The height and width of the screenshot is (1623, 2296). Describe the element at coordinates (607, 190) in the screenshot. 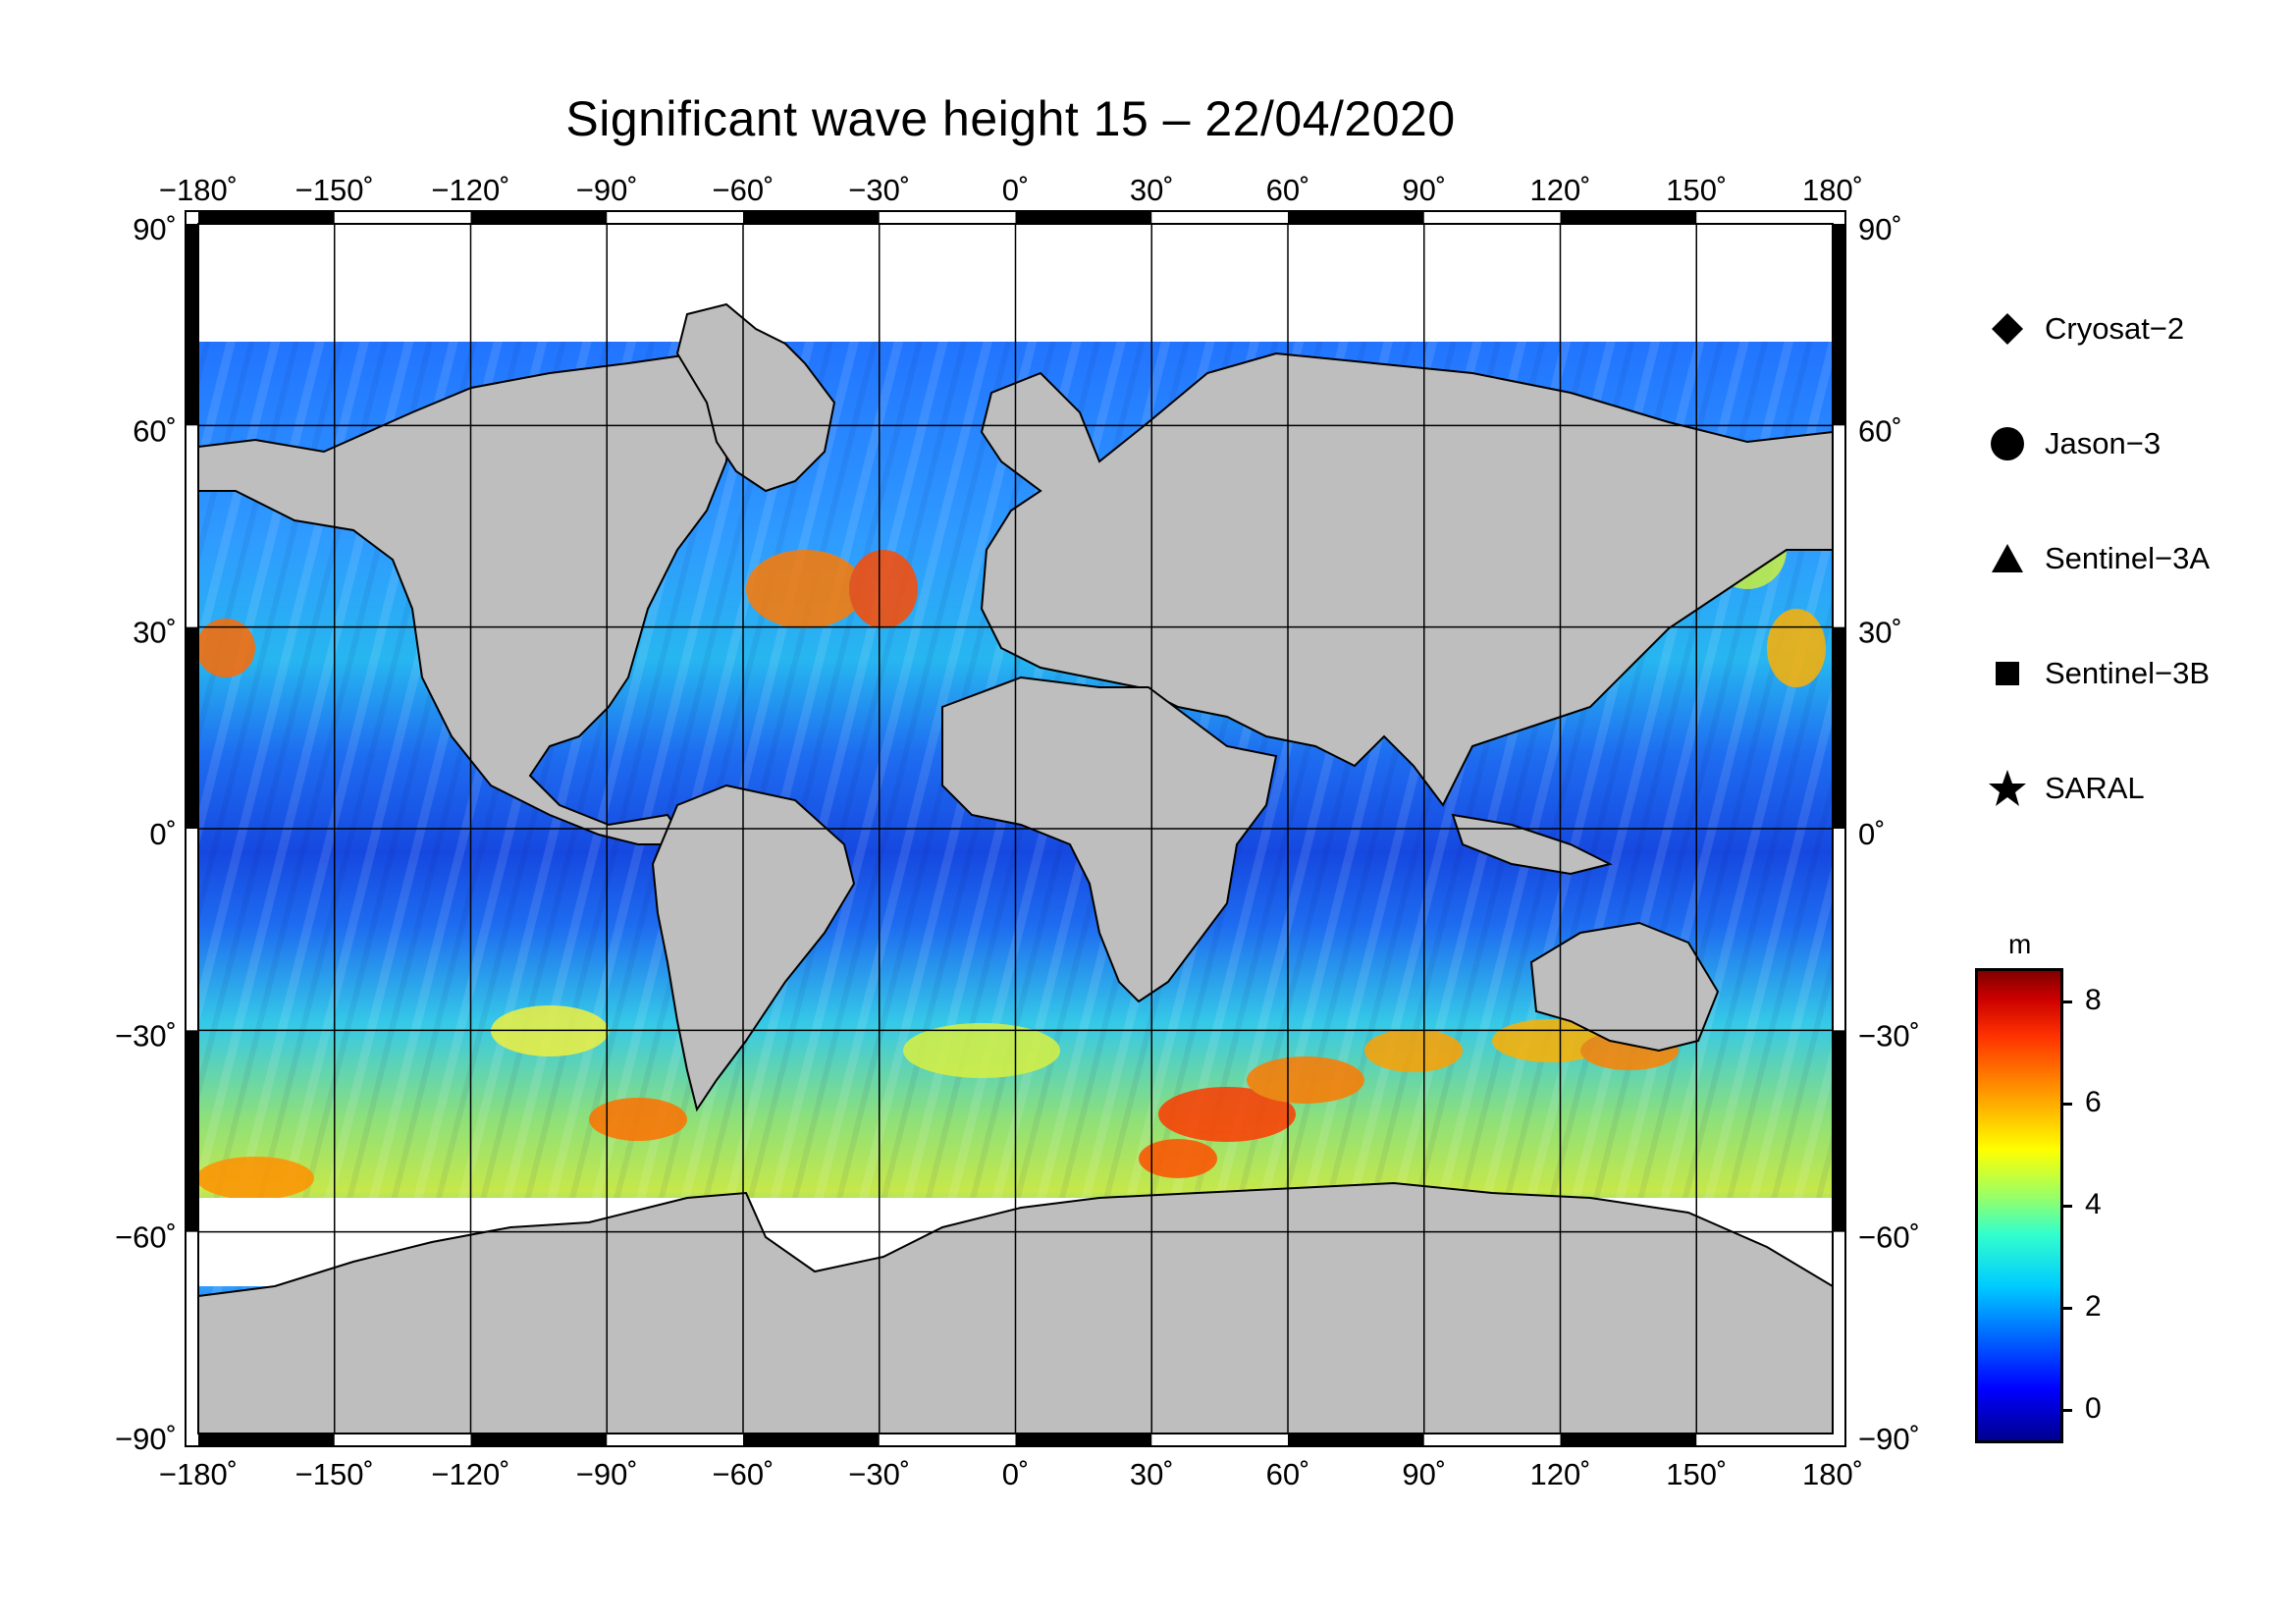

I see `lon-tick-label-top: −90˚` at that location.